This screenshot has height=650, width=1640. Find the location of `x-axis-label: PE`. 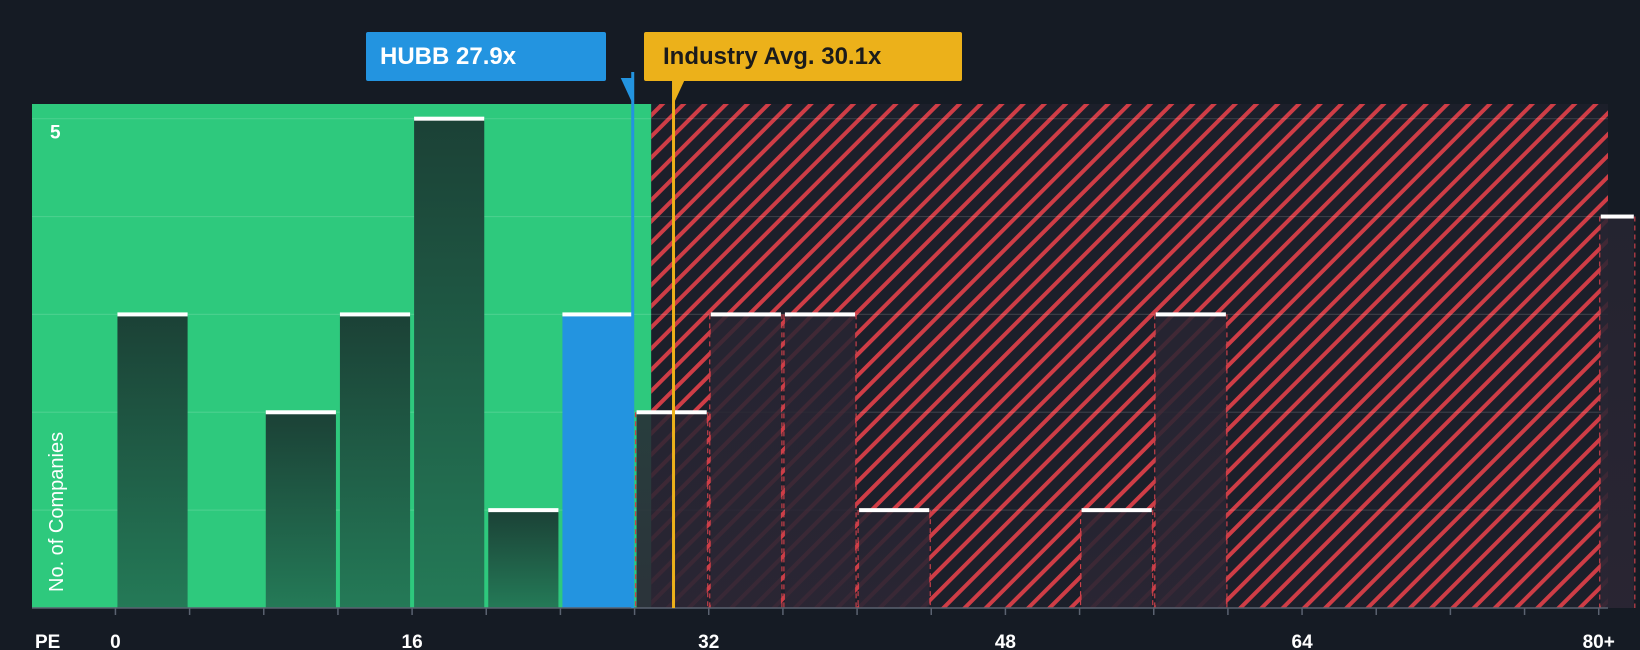

x-axis-label: PE is located at coordinates (47, 641).